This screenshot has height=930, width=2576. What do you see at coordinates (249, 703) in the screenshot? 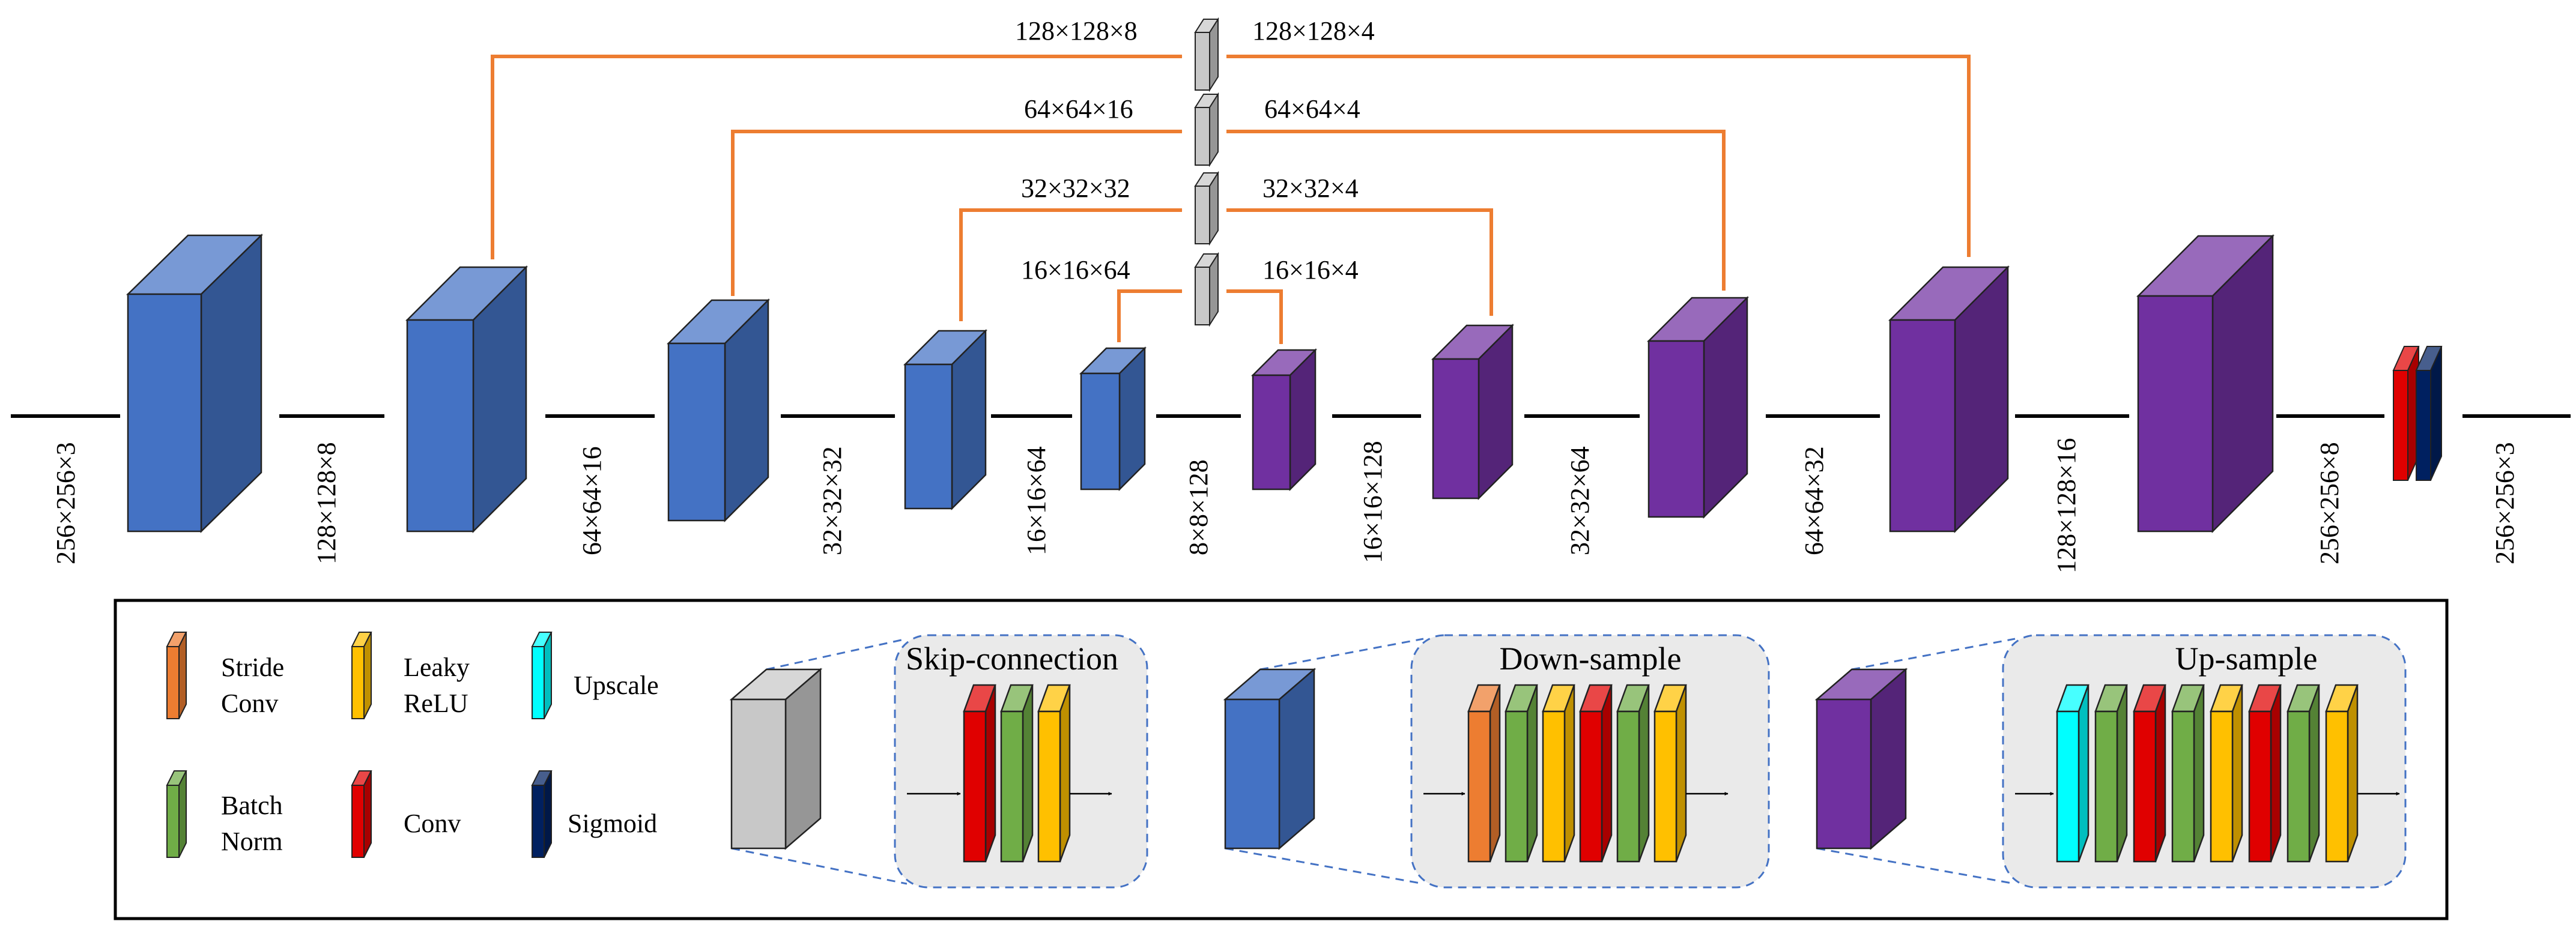
I see `legend-stride-conv-line2: Conv` at bounding box center [249, 703].